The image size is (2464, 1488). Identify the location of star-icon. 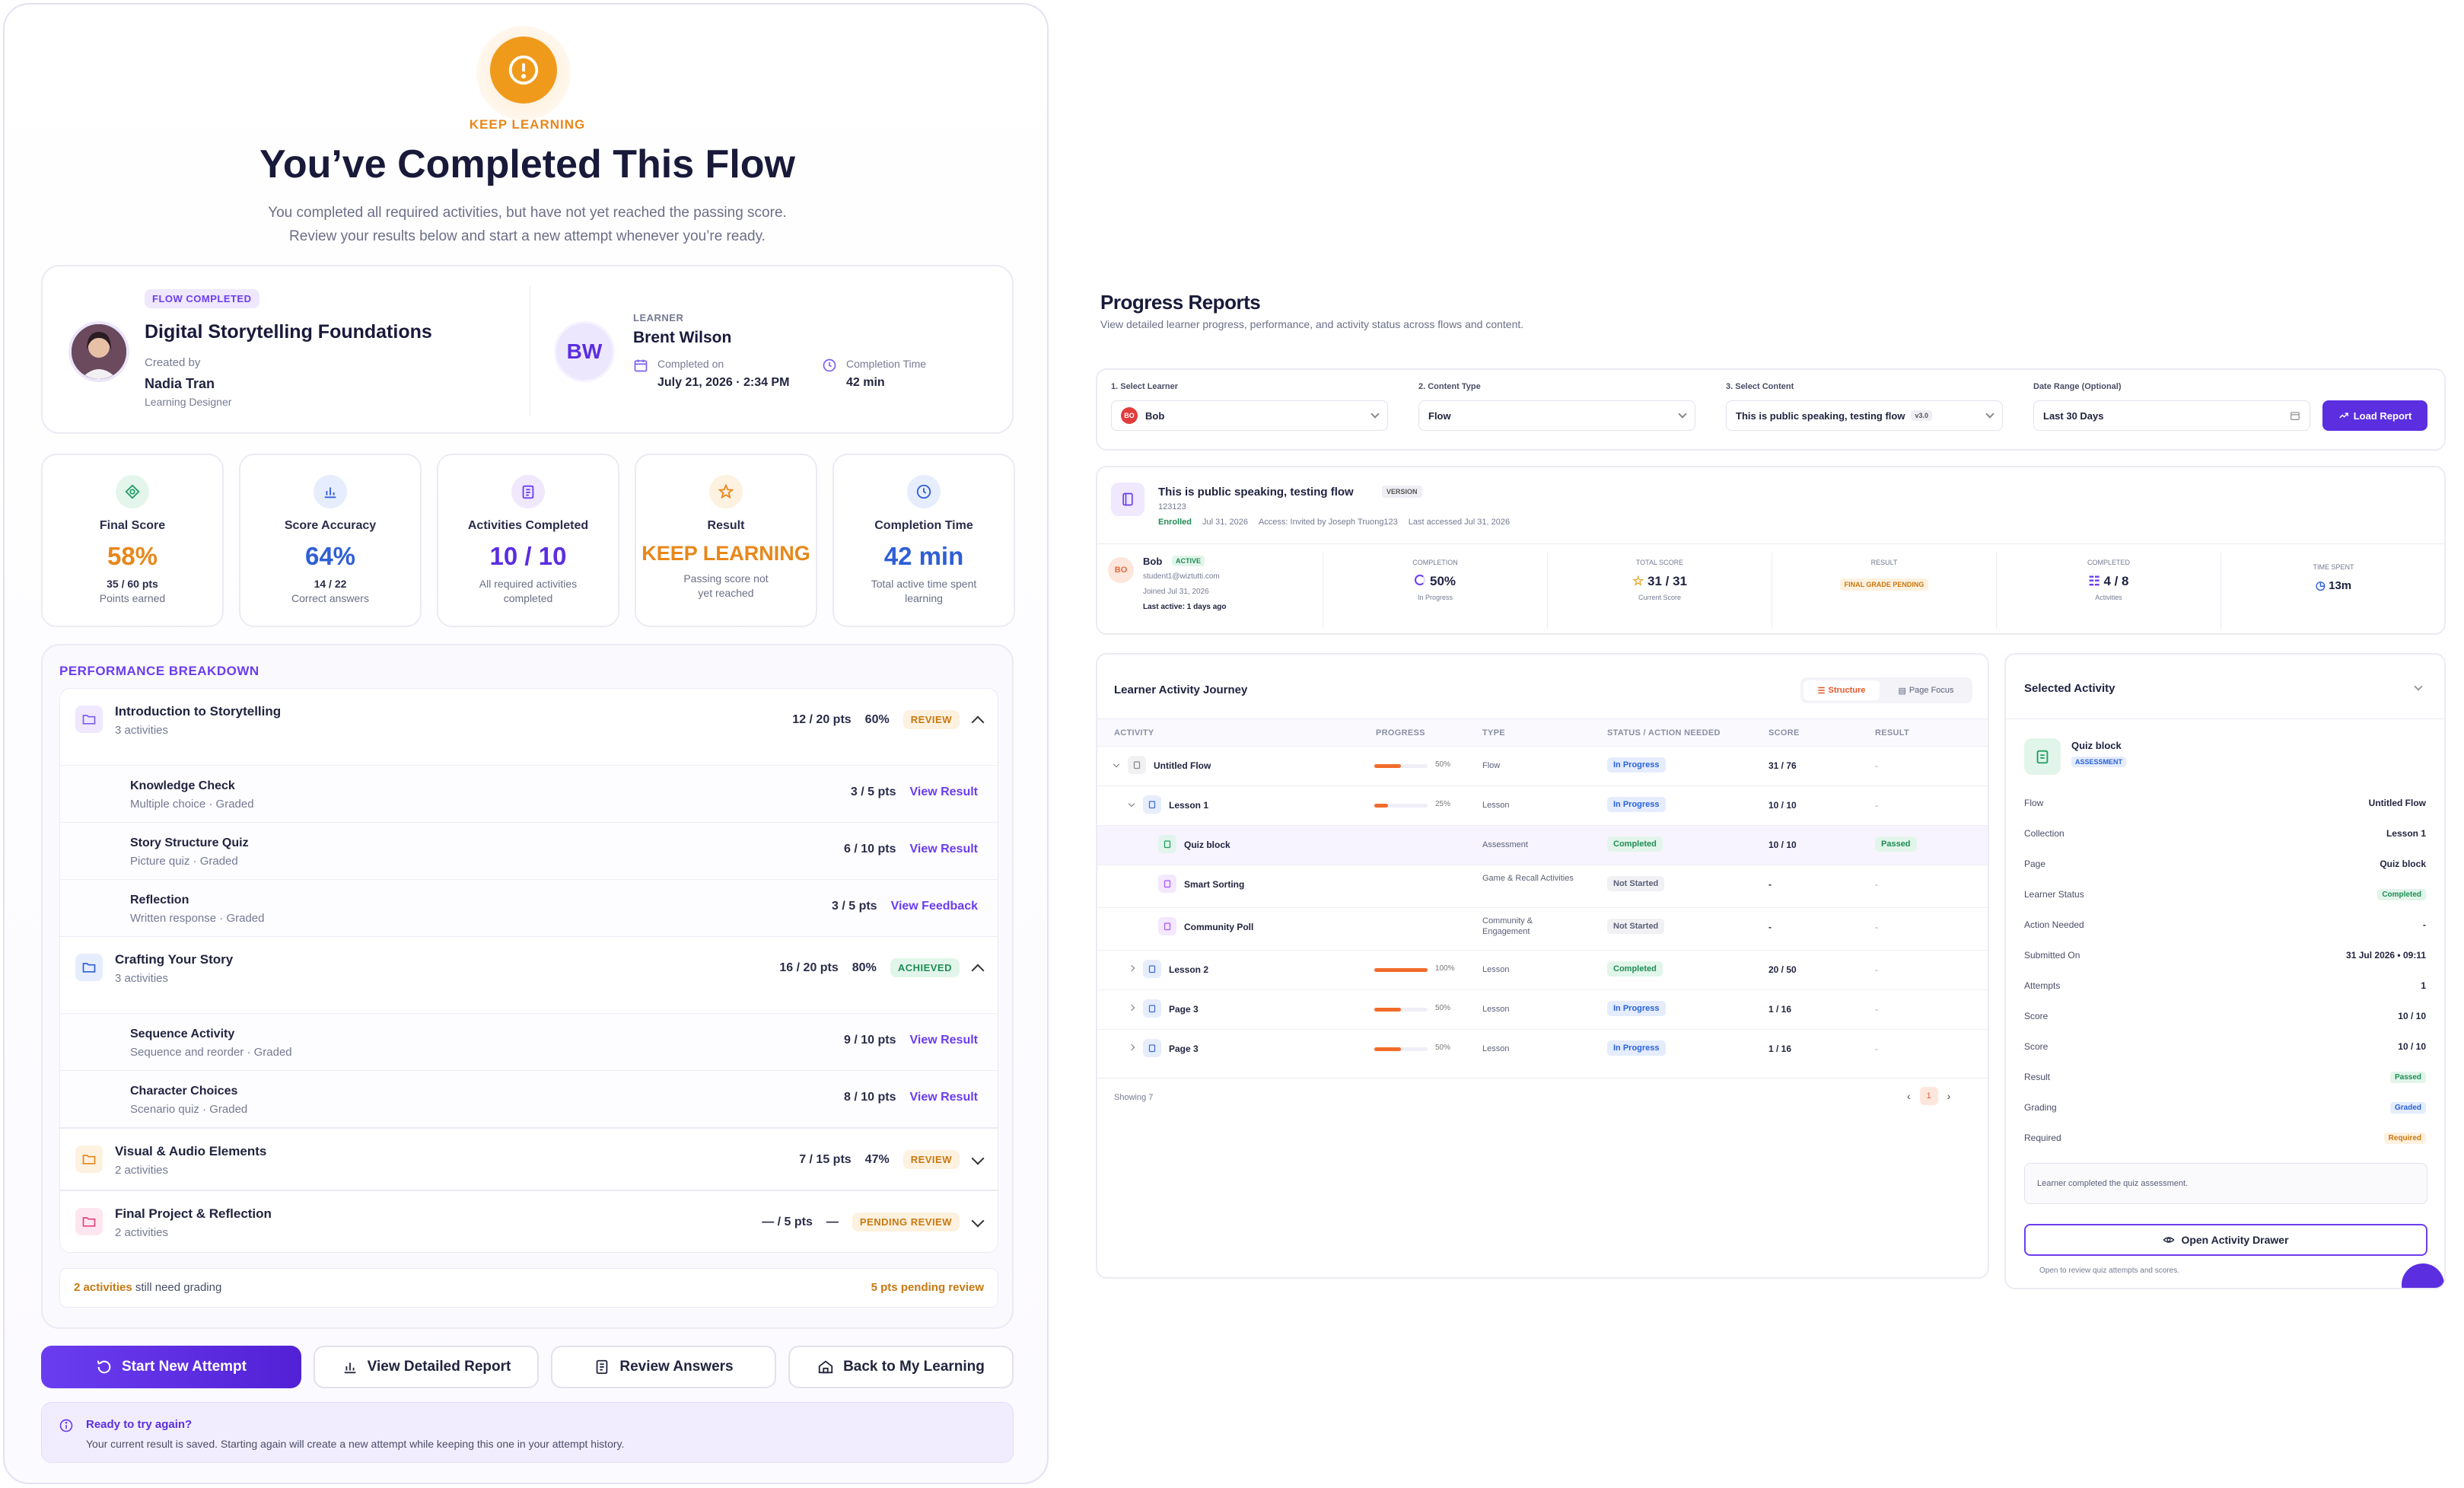
(726, 491).